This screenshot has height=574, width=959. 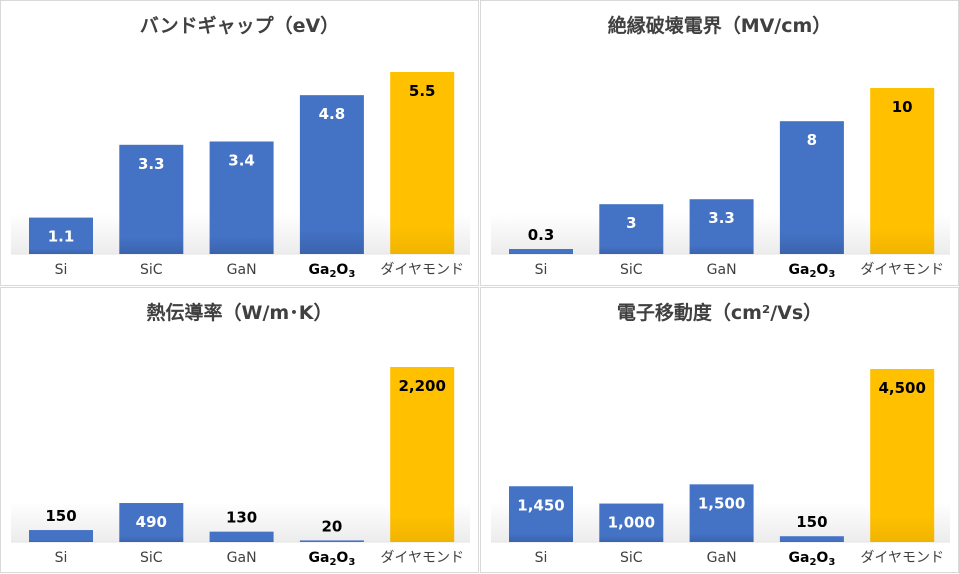 I want to click on chart-title: 絶縁破壊電界（MV/cm）, so click(x=719, y=26).